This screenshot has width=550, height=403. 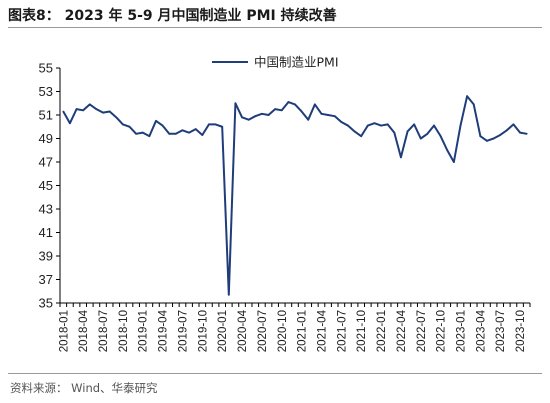 I want to click on y-tick-label: 41, so click(x=46, y=232).